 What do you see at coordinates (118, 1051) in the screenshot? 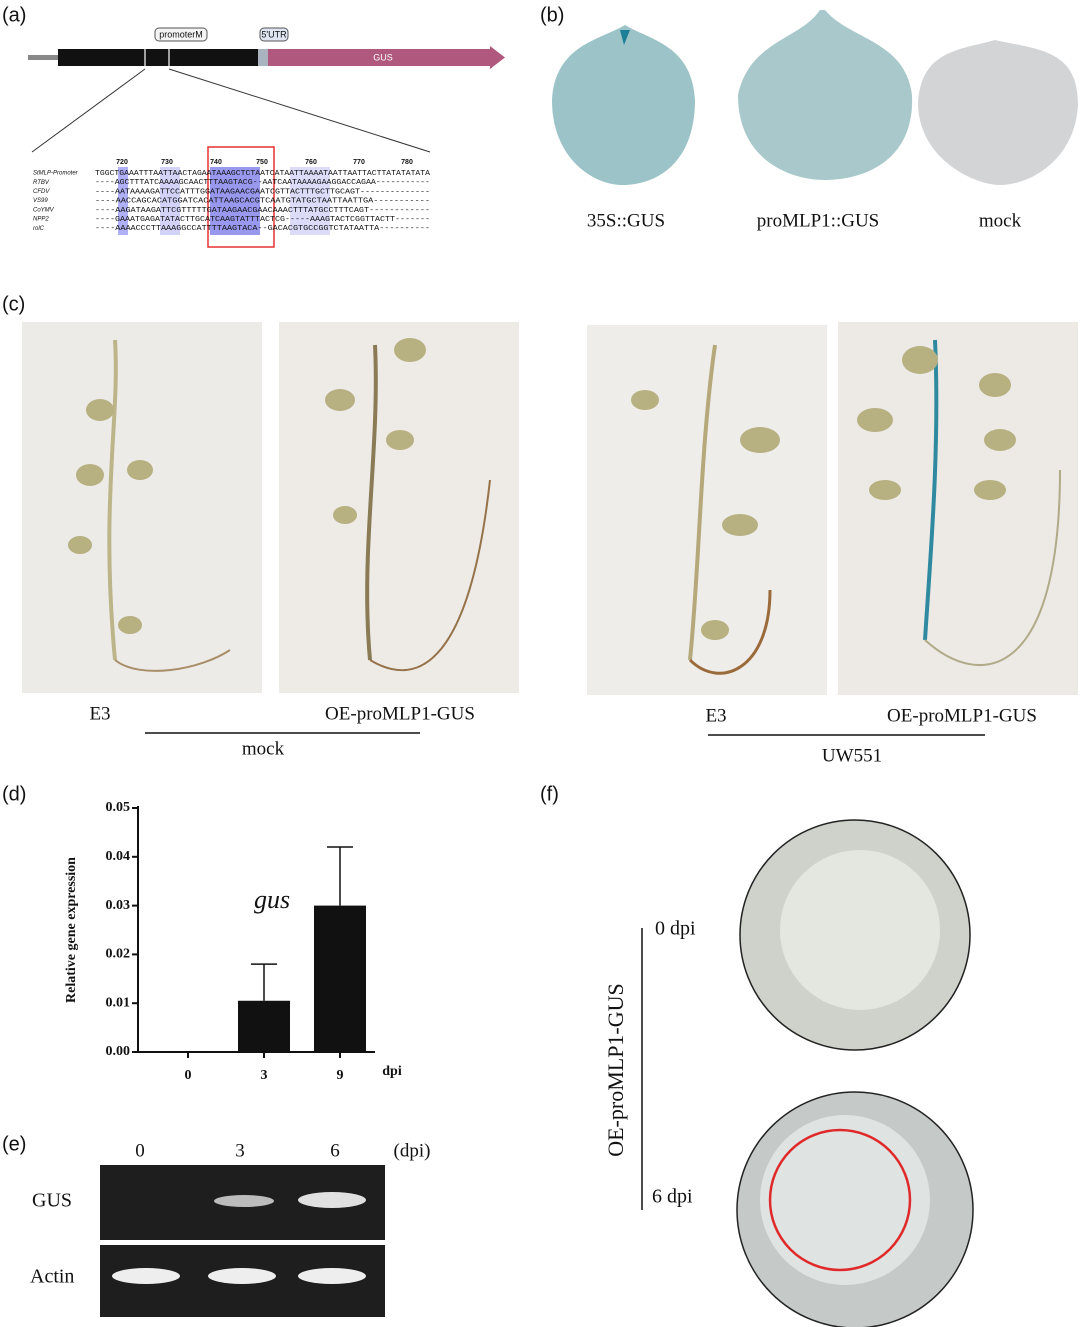
I see `y-tick-label: 0.00` at bounding box center [118, 1051].